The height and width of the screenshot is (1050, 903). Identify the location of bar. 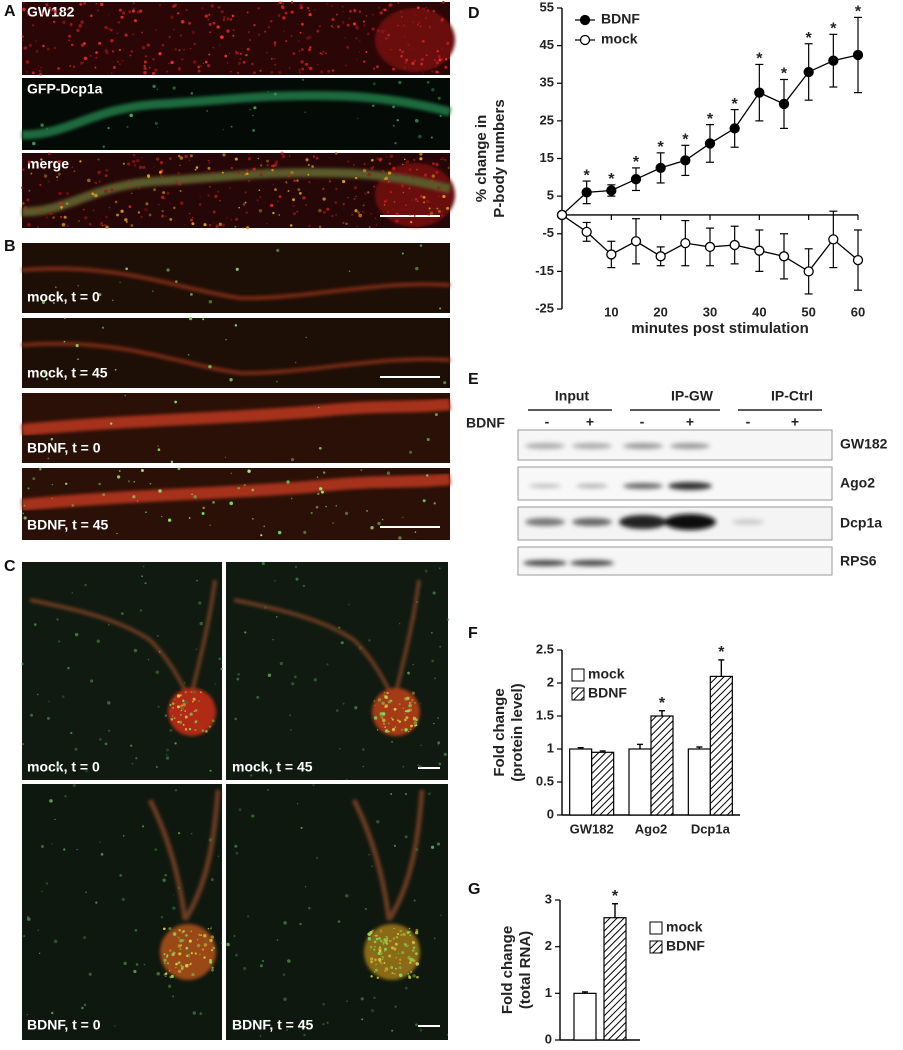
(615, 979).